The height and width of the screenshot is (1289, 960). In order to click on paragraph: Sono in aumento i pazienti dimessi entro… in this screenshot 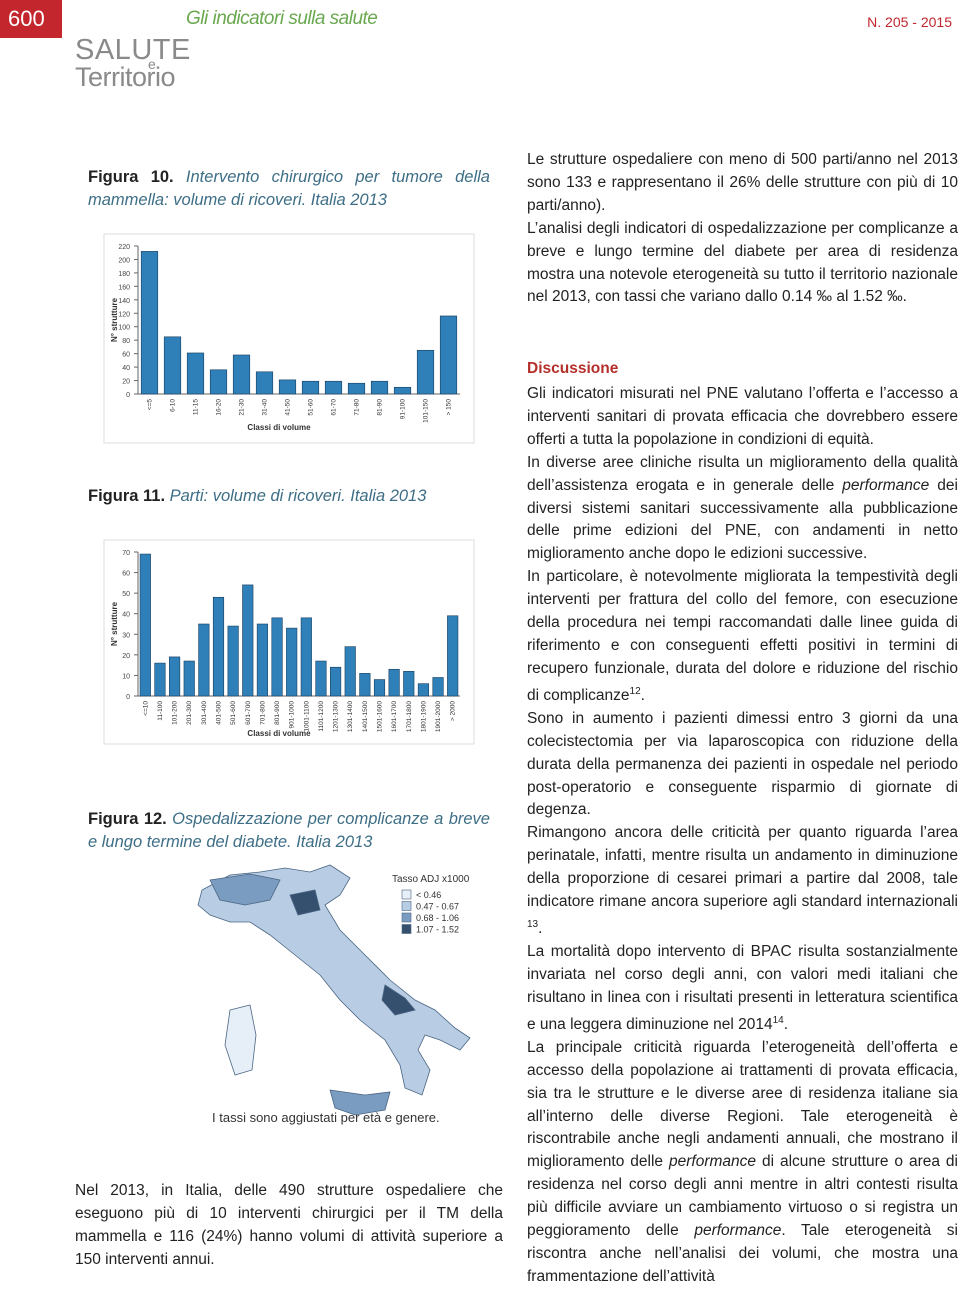, I will do `click(742, 765)`.